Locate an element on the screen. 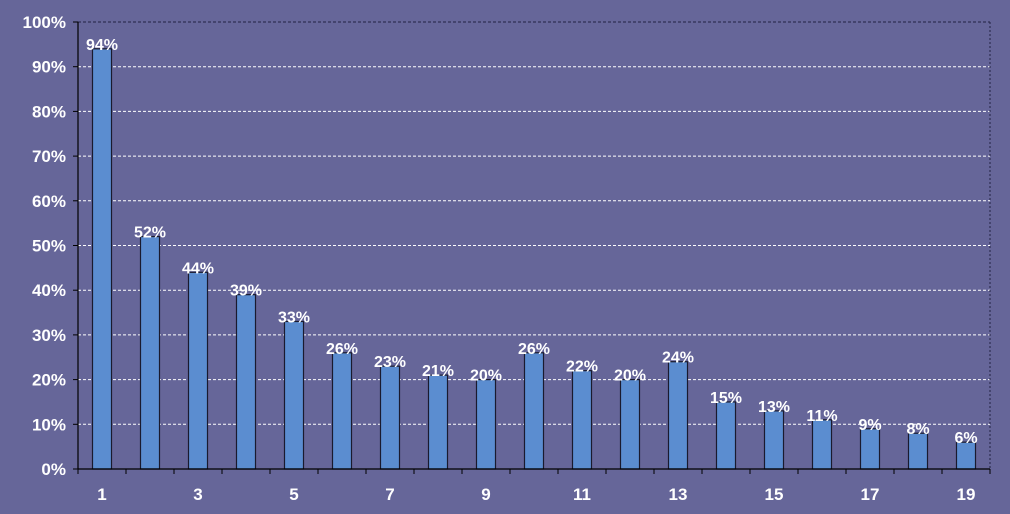 This screenshot has height=514, width=1010. data-label: 39% is located at coordinates (246, 291).